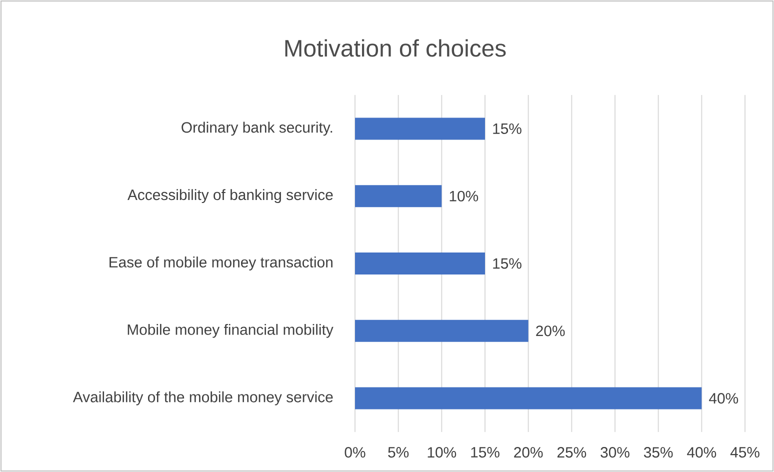  What do you see at coordinates (231, 331) in the screenshot?
I see `y-tick-label: Mobile money financial mobility` at bounding box center [231, 331].